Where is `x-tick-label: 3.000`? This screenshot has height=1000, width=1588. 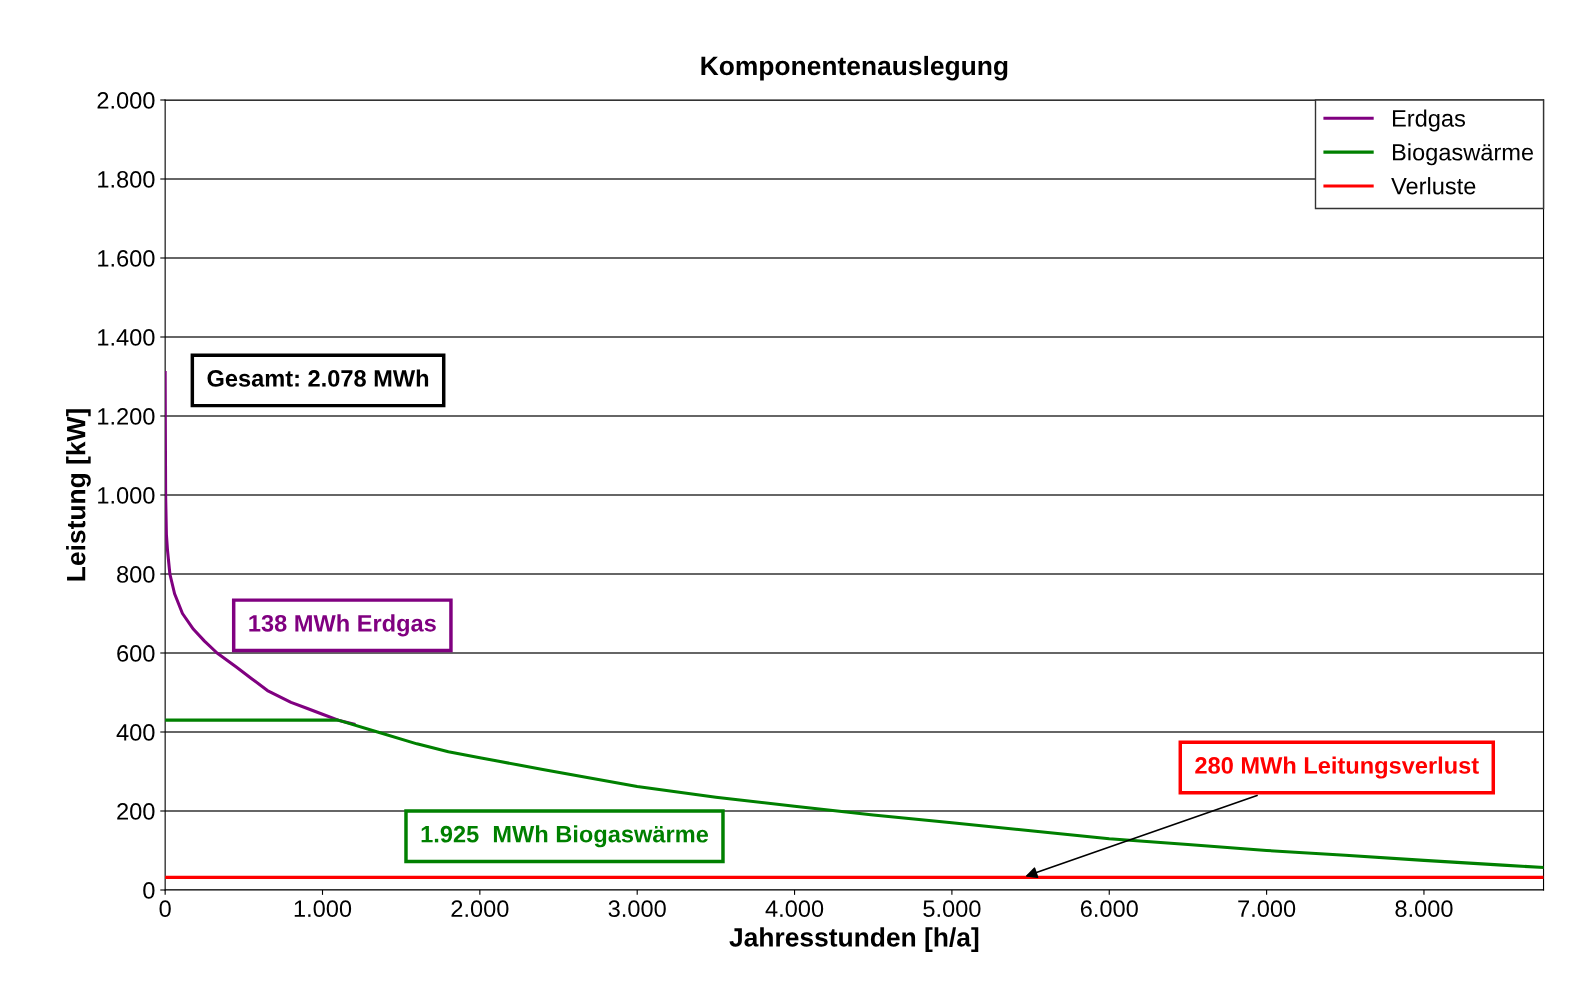 x-tick-label: 3.000 is located at coordinates (637, 909).